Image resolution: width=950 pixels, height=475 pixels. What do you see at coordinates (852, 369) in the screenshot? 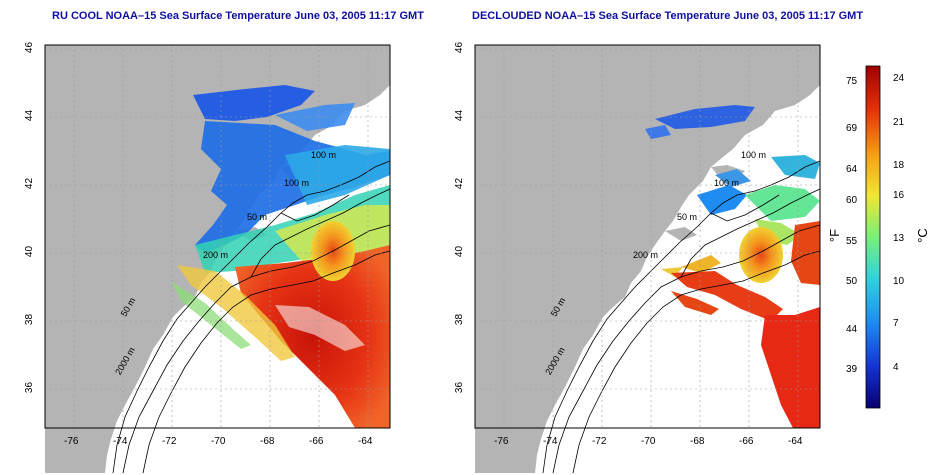
I see `fahrenheit-tick: 39` at bounding box center [852, 369].